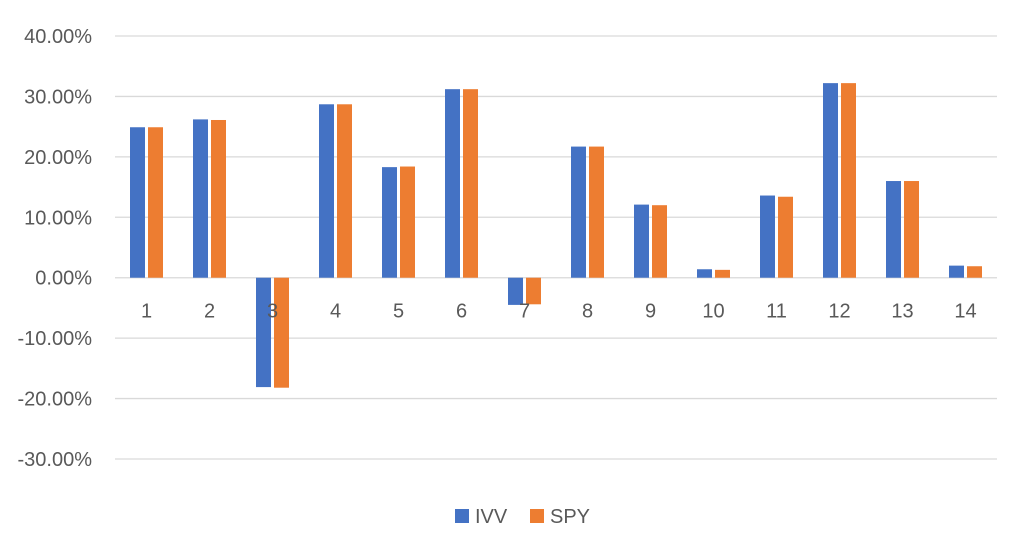 Image resolution: width=1024 pixels, height=547 pixels. Describe the element at coordinates (522, 517) in the screenshot. I see `legend: IVV SPY` at that location.